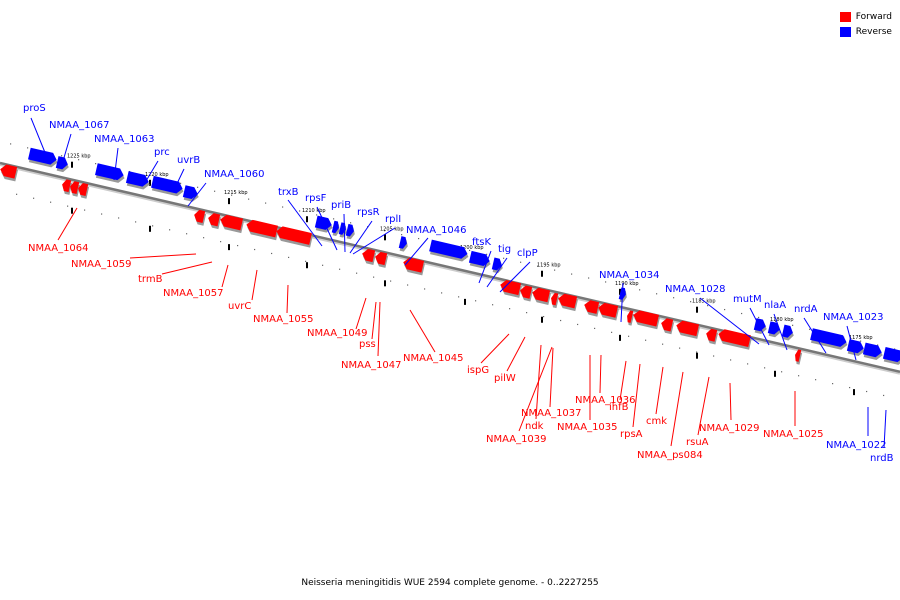  I want to click on forward-gene-label: rsuA, so click(697, 442).